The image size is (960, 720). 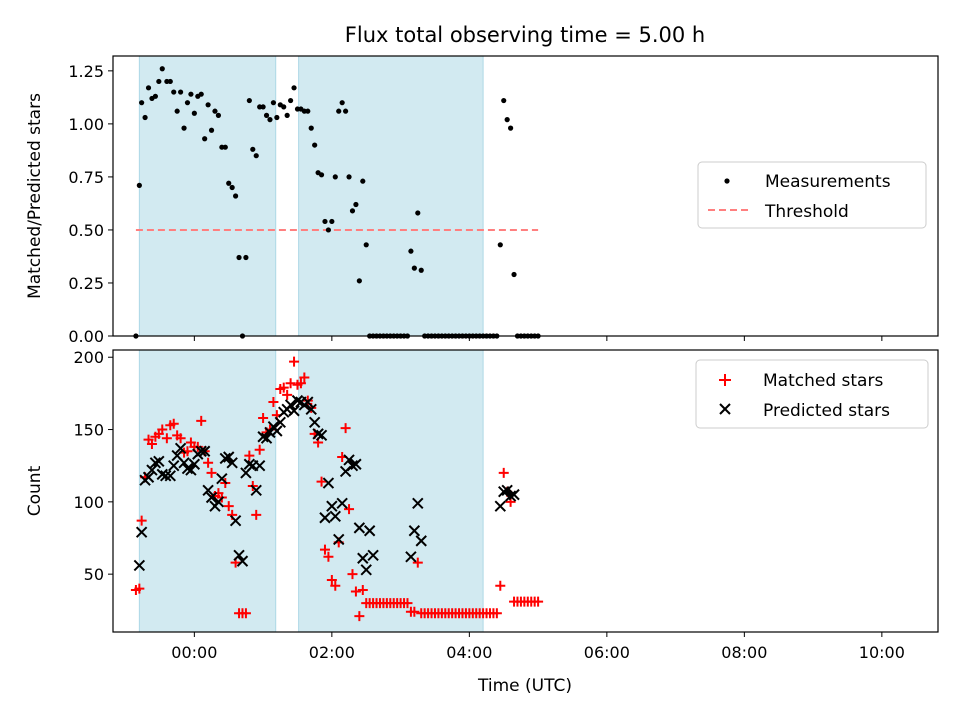 What do you see at coordinates (86, 177) in the screenshot?
I see `top-y-tick-label: 0.75` at bounding box center [86, 177].